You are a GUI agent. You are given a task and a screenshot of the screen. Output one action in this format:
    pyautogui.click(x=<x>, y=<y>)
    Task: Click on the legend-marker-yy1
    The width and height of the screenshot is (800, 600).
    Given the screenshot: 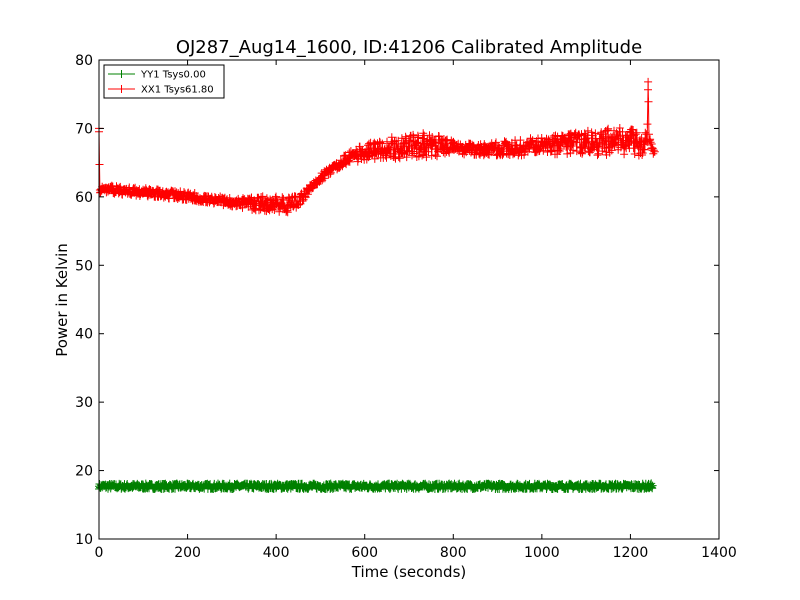 What is the action you would take?
    pyautogui.click(x=121, y=74)
    